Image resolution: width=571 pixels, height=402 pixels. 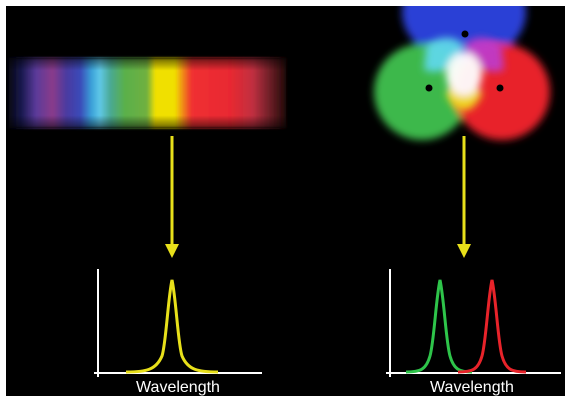 What do you see at coordinates (492, 326) in the screenshot?
I see `right-red-peak` at bounding box center [492, 326].